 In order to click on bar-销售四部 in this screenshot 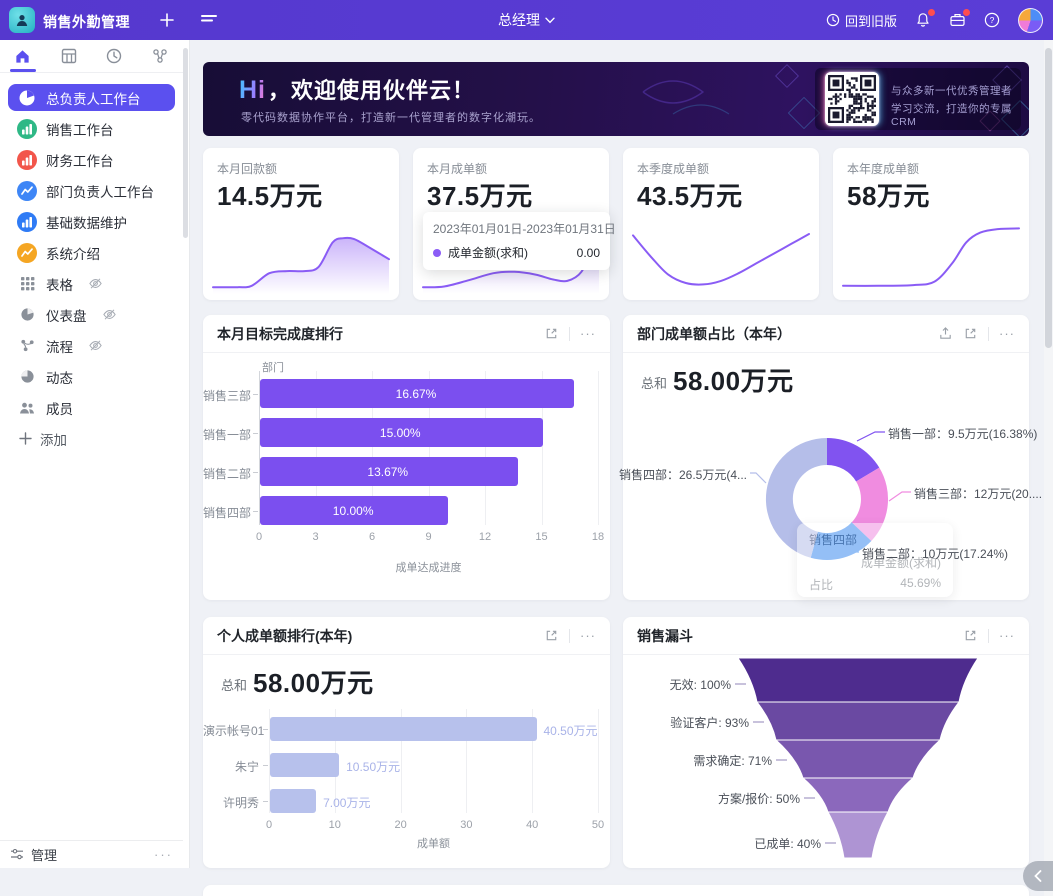, I will do `click(354, 510)`.